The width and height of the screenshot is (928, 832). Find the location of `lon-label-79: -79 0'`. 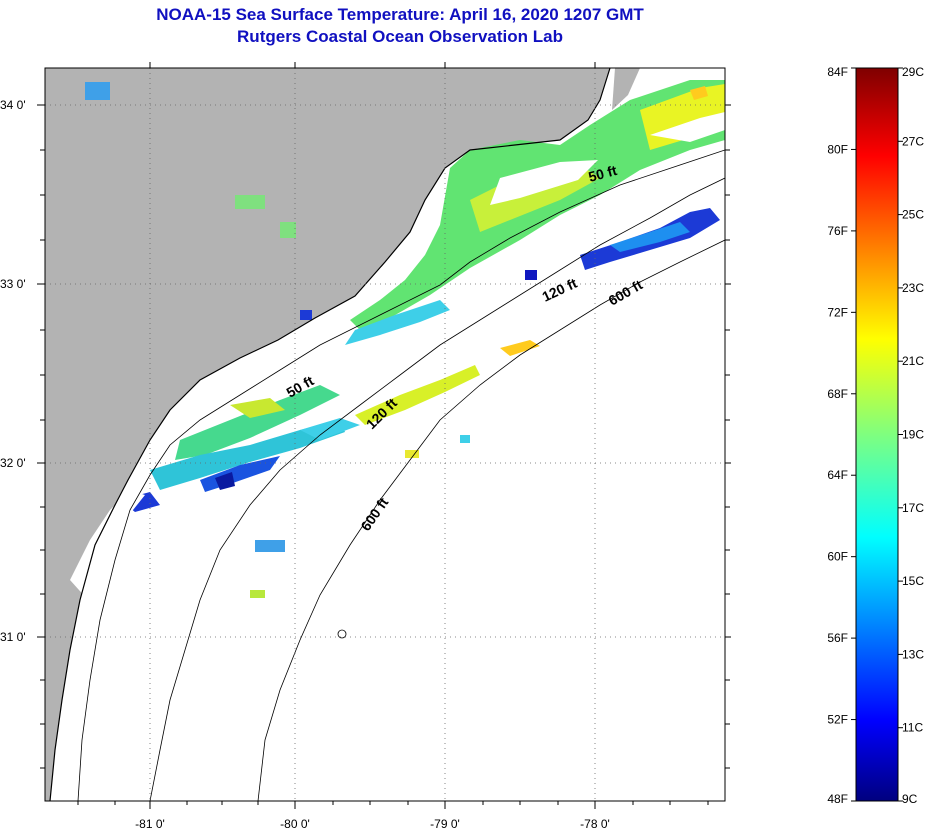

lon-label-79: -79 0' is located at coordinates (445, 824).